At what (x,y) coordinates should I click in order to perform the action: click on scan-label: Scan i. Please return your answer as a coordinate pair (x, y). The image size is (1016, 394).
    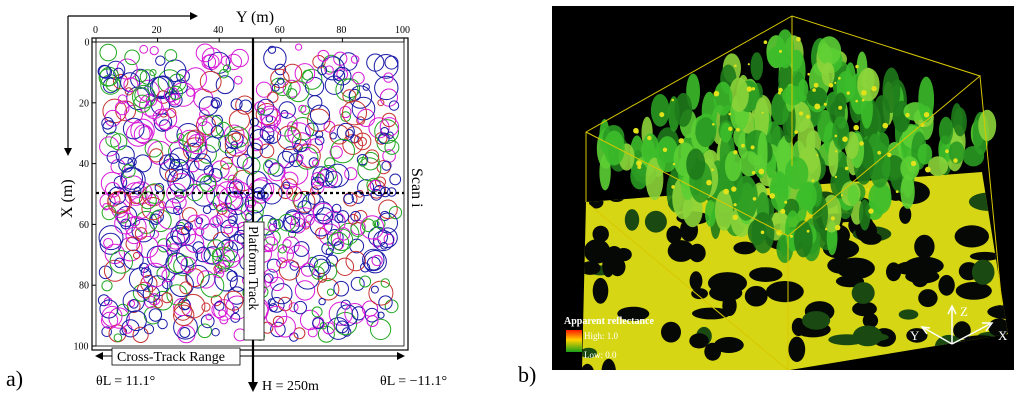
    Looking at the image, I should click on (416, 188).